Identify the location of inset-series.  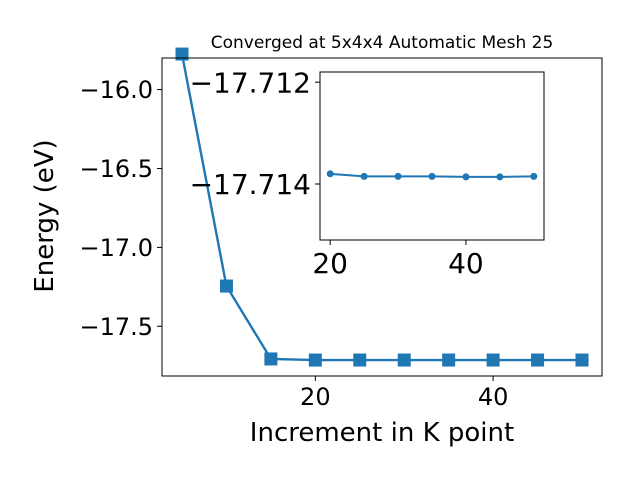
(432, 175).